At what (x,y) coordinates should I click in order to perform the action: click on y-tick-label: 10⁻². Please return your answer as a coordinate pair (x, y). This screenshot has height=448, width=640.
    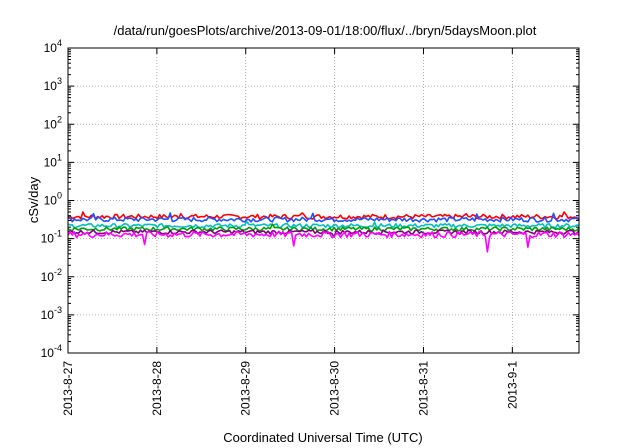
    Looking at the image, I should click on (51, 275).